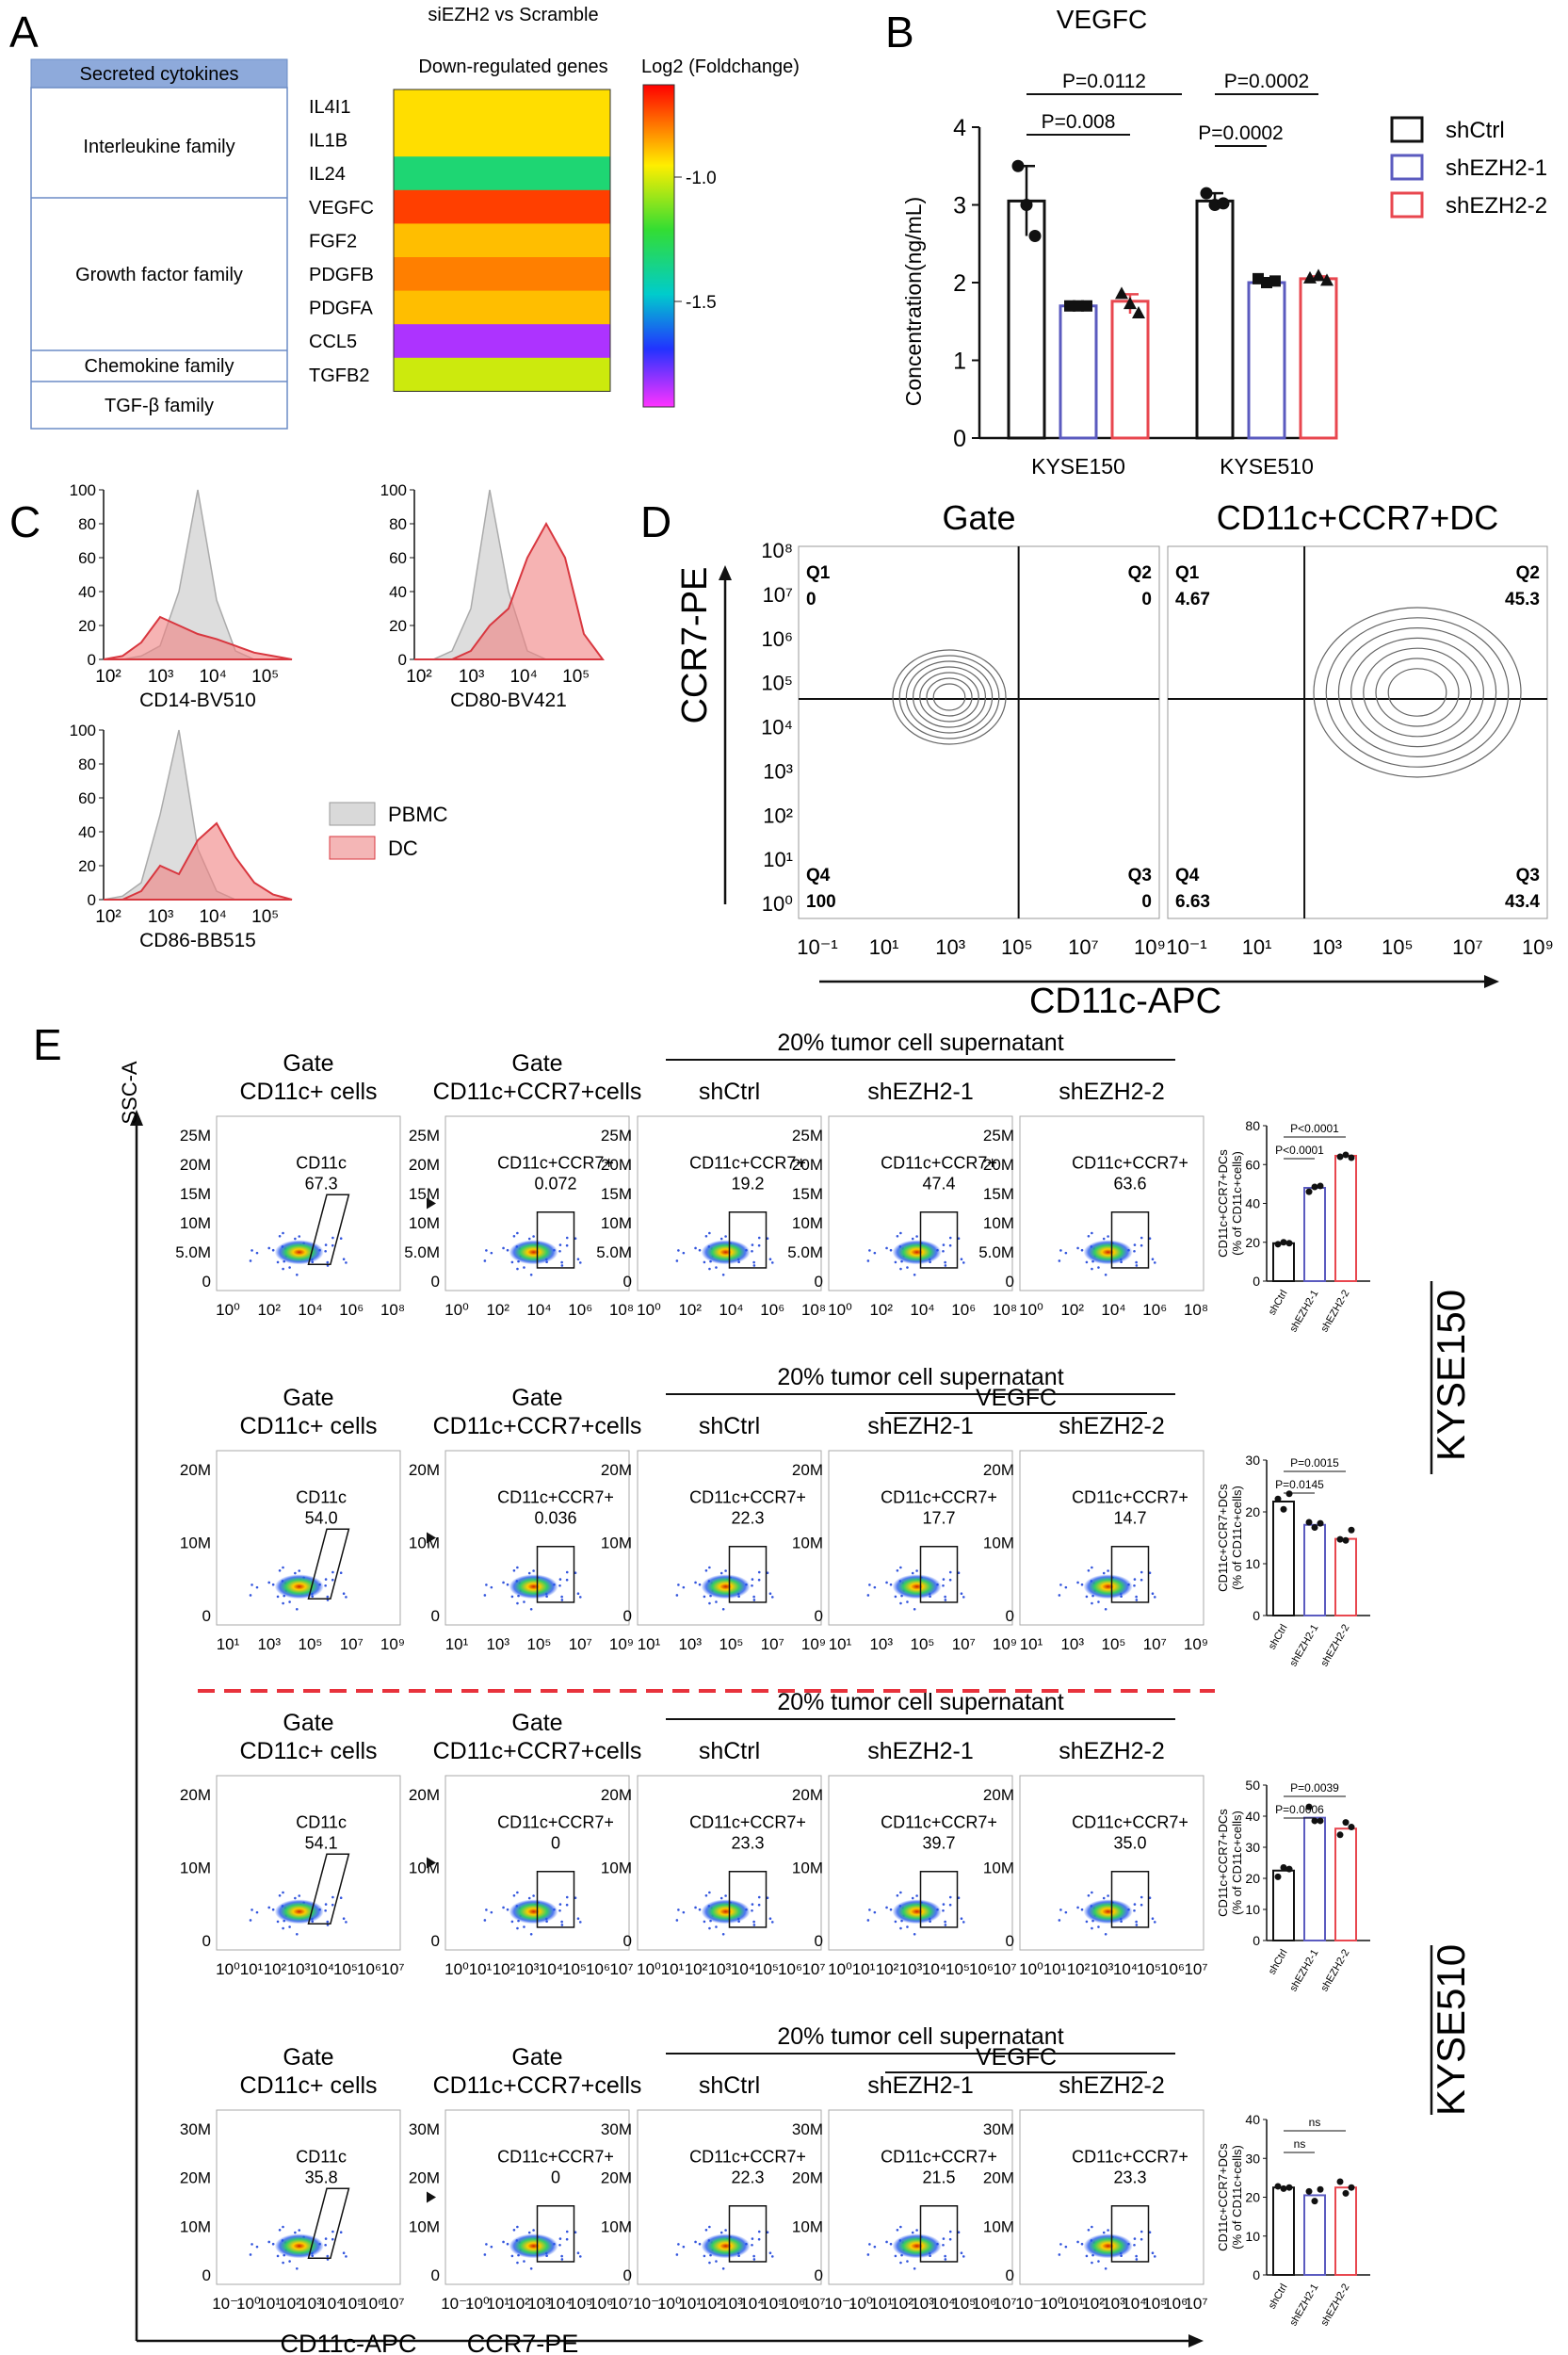 The width and height of the screenshot is (1568, 2355). What do you see at coordinates (913, 301) in the screenshot?
I see `b-y-axis-title: Concentration(ng/mL)` at bounding box center [913, 301].